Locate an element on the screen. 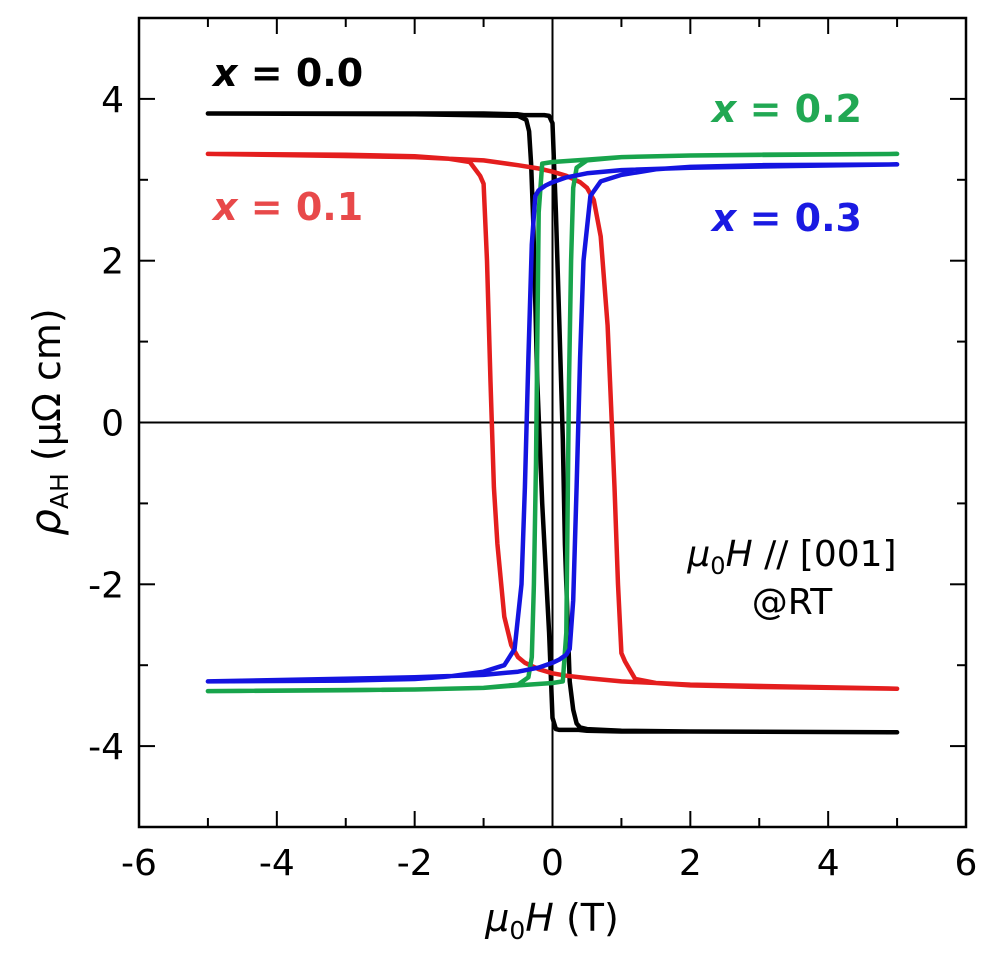 The image size is (995, 955). x-tick-label: -4 is located at coordinates (277, 863).